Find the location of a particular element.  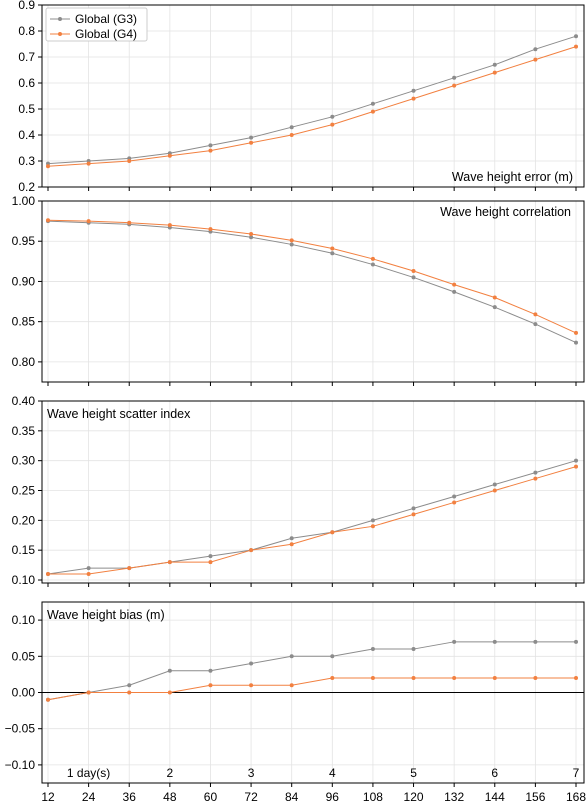

y-tick-label: 0.6 is located at coordinates (26, 83).